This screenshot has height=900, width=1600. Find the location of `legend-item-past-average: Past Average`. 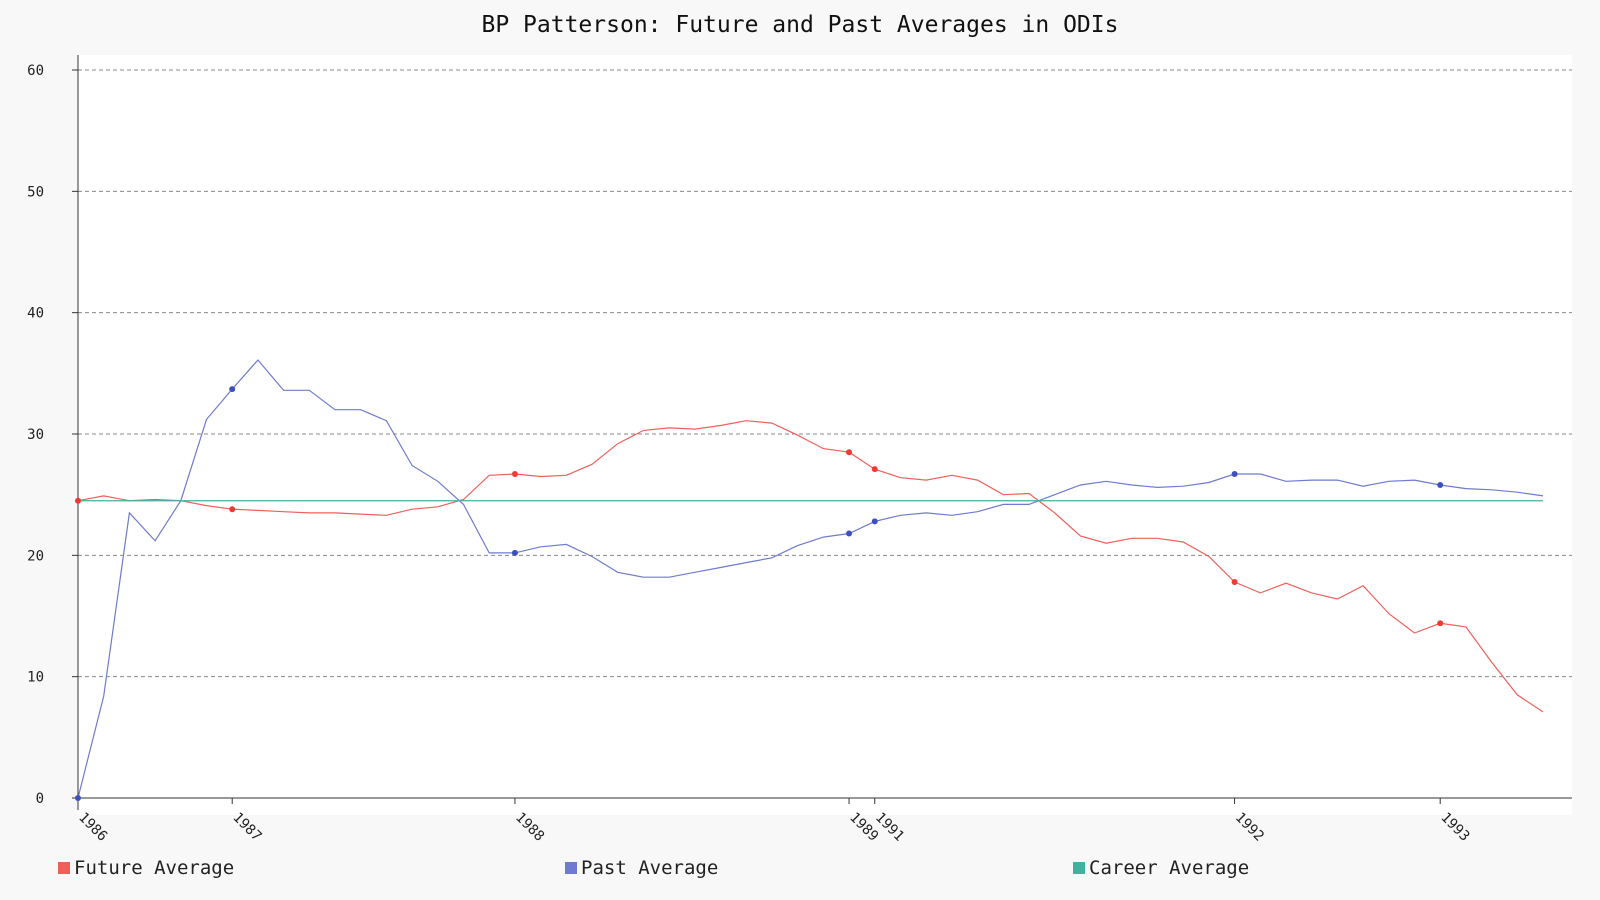

legend-item-past-average: Past Average is located at coordinates (641, 868).